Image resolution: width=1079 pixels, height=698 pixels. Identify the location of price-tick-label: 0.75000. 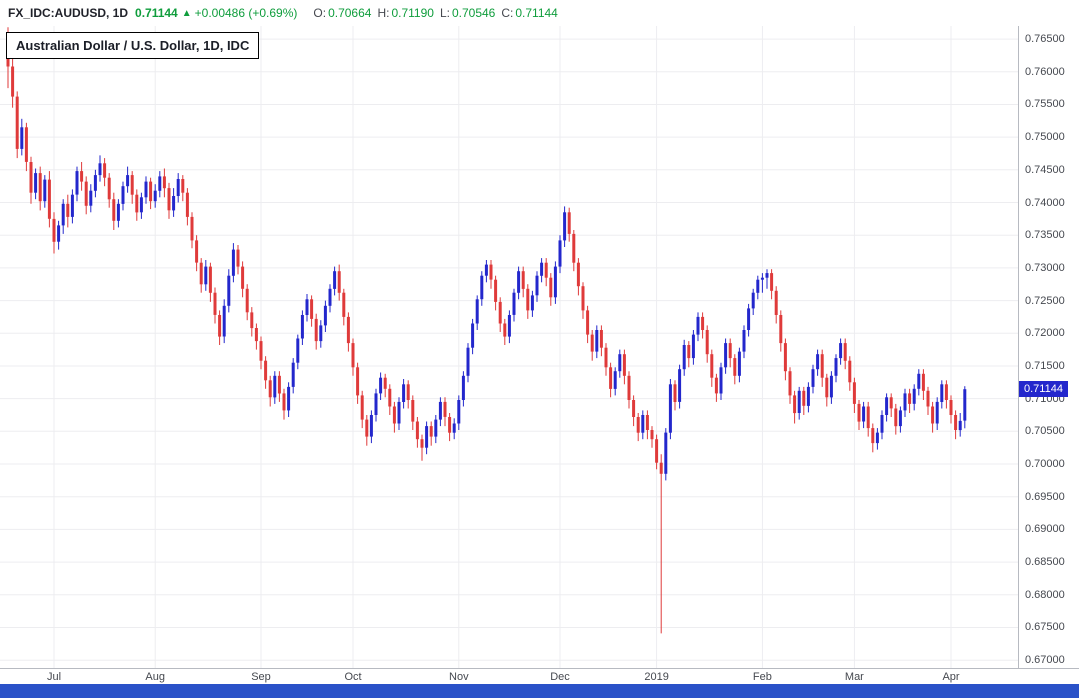
(1045, 137).